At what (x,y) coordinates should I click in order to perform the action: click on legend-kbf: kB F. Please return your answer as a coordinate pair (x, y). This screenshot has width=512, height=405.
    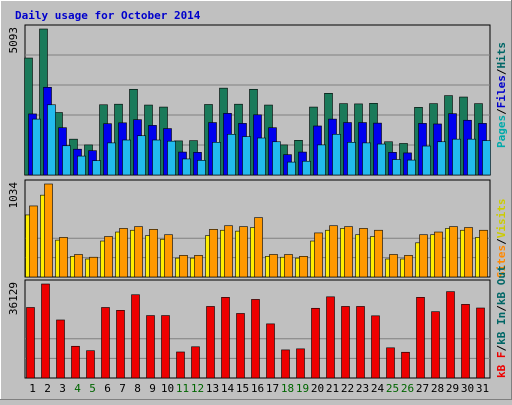
    Looking at the image, I should click on (501, 365).